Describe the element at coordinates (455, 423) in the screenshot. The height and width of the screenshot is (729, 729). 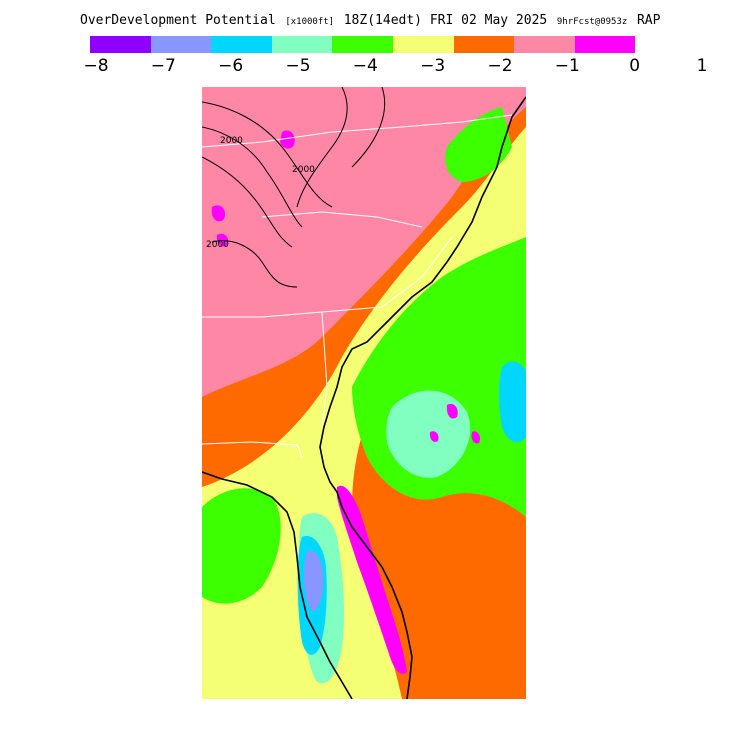
I see `magenta-dots-east` at that location.